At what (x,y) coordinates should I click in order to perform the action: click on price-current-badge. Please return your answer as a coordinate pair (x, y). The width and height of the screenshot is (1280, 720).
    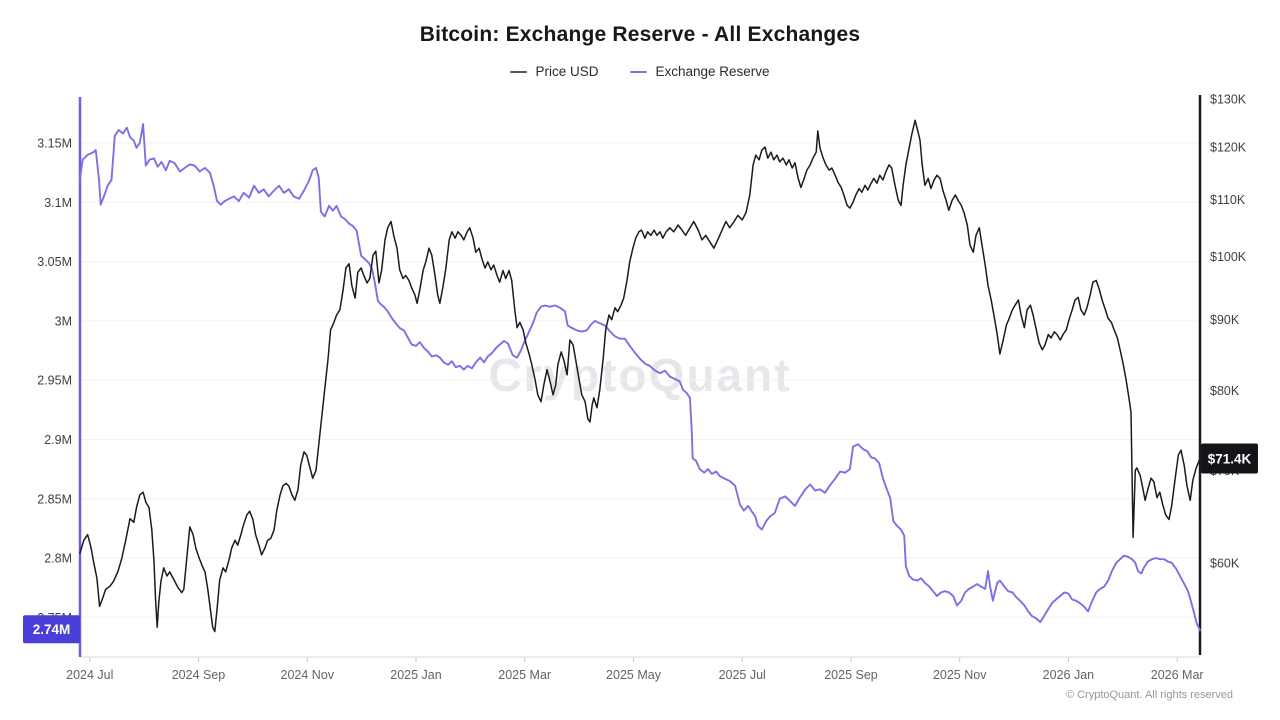
    Looking at the image, I should click on (1229, 458).